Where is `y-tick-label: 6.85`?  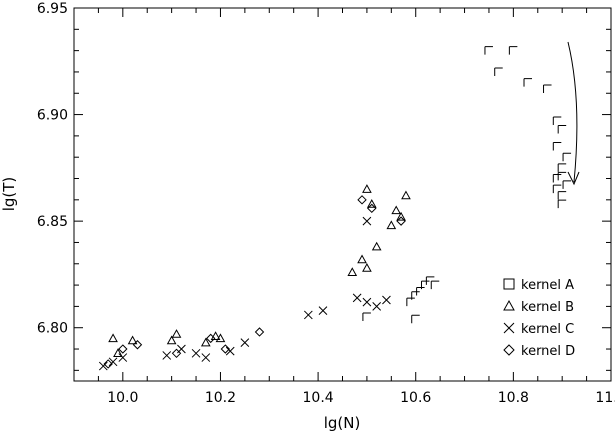
y-tick-label: 6.85 is located at coordinates (52, 222).